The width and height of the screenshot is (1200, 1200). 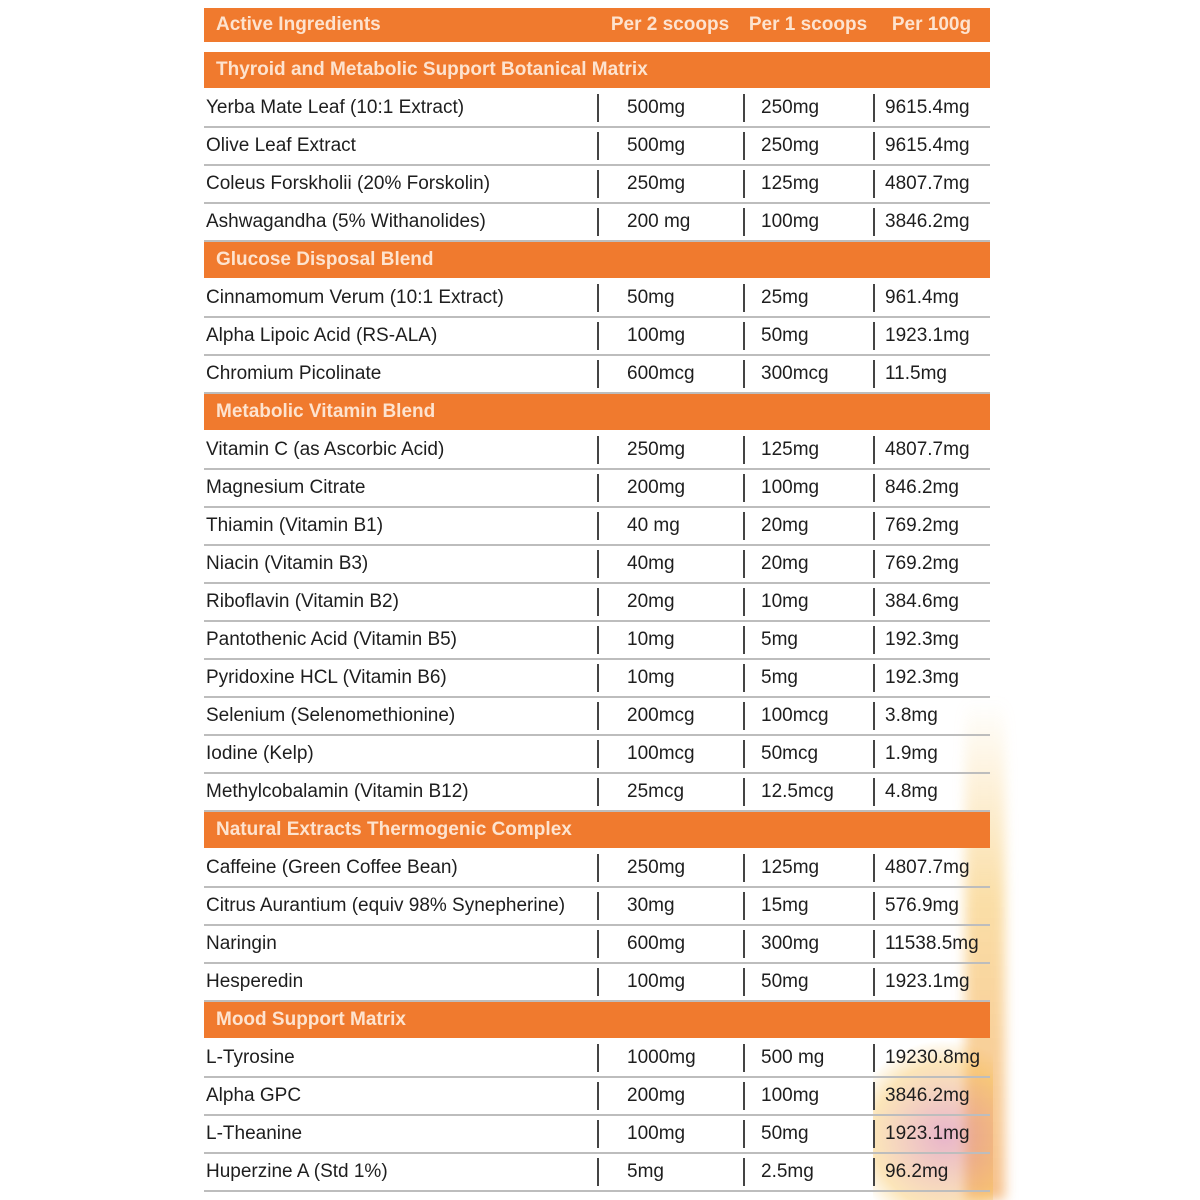 I want to click on amount-per-100g: 3.8mg, so click(x=931, y=716).